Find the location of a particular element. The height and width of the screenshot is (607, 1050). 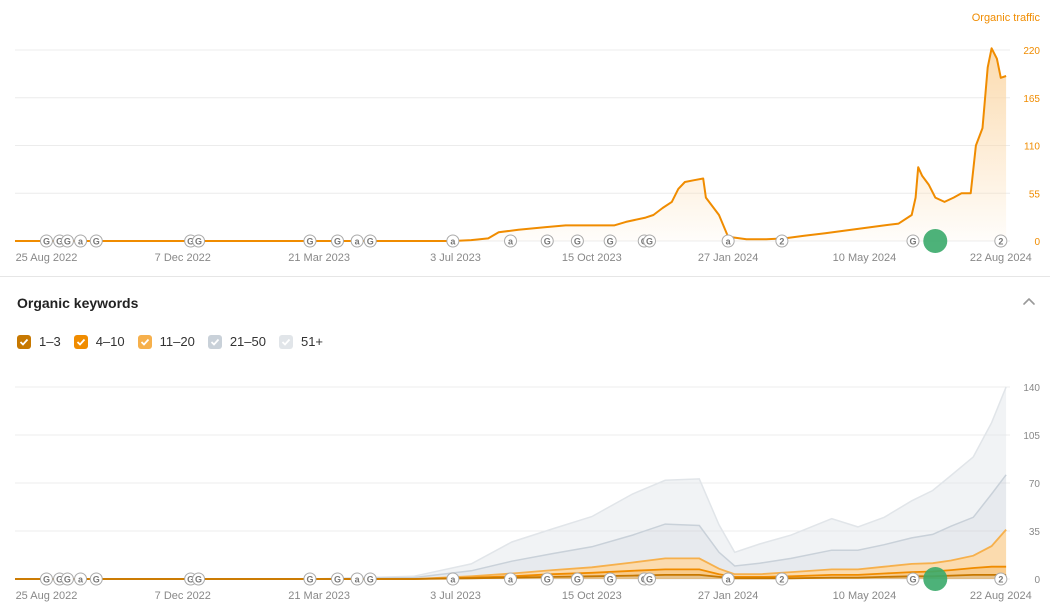

x-tick-label: 27 Jan 2024 is located at coordinates (728, 596).